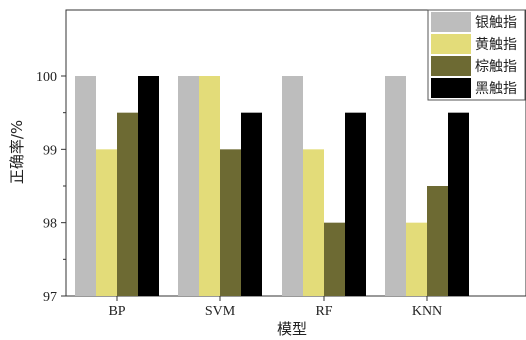 The image size is (526, 340). Describe the element at coordinates (46, 77) in the screenshot. I see `y-tick-label: 100` at that location.